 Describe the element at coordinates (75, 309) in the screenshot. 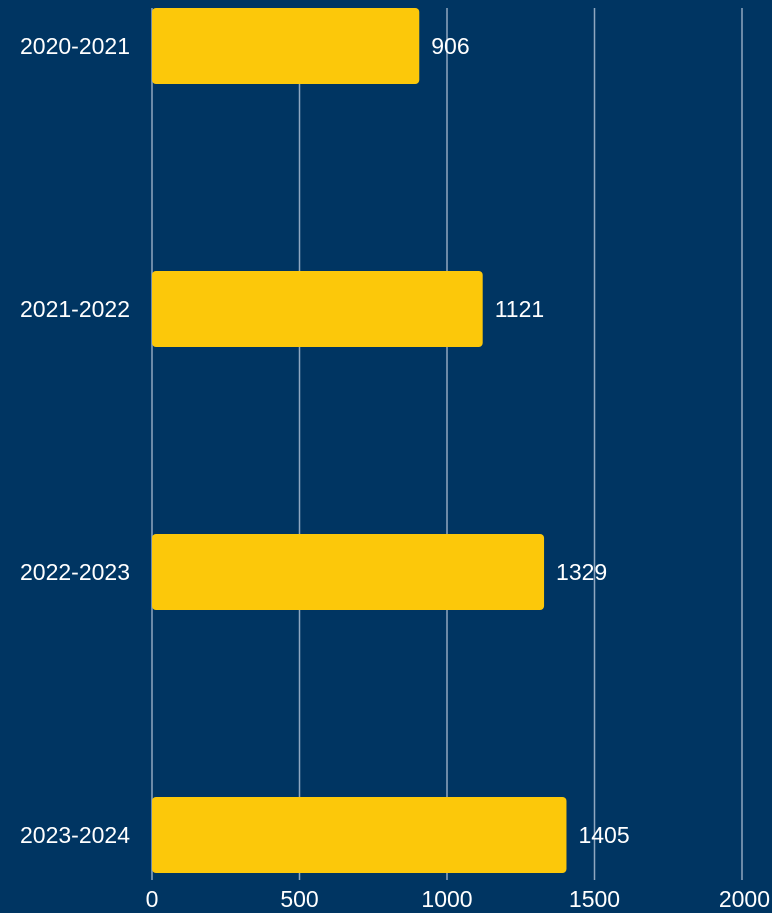

I see `category-label-2021-2022: 2021-2022` at that location.